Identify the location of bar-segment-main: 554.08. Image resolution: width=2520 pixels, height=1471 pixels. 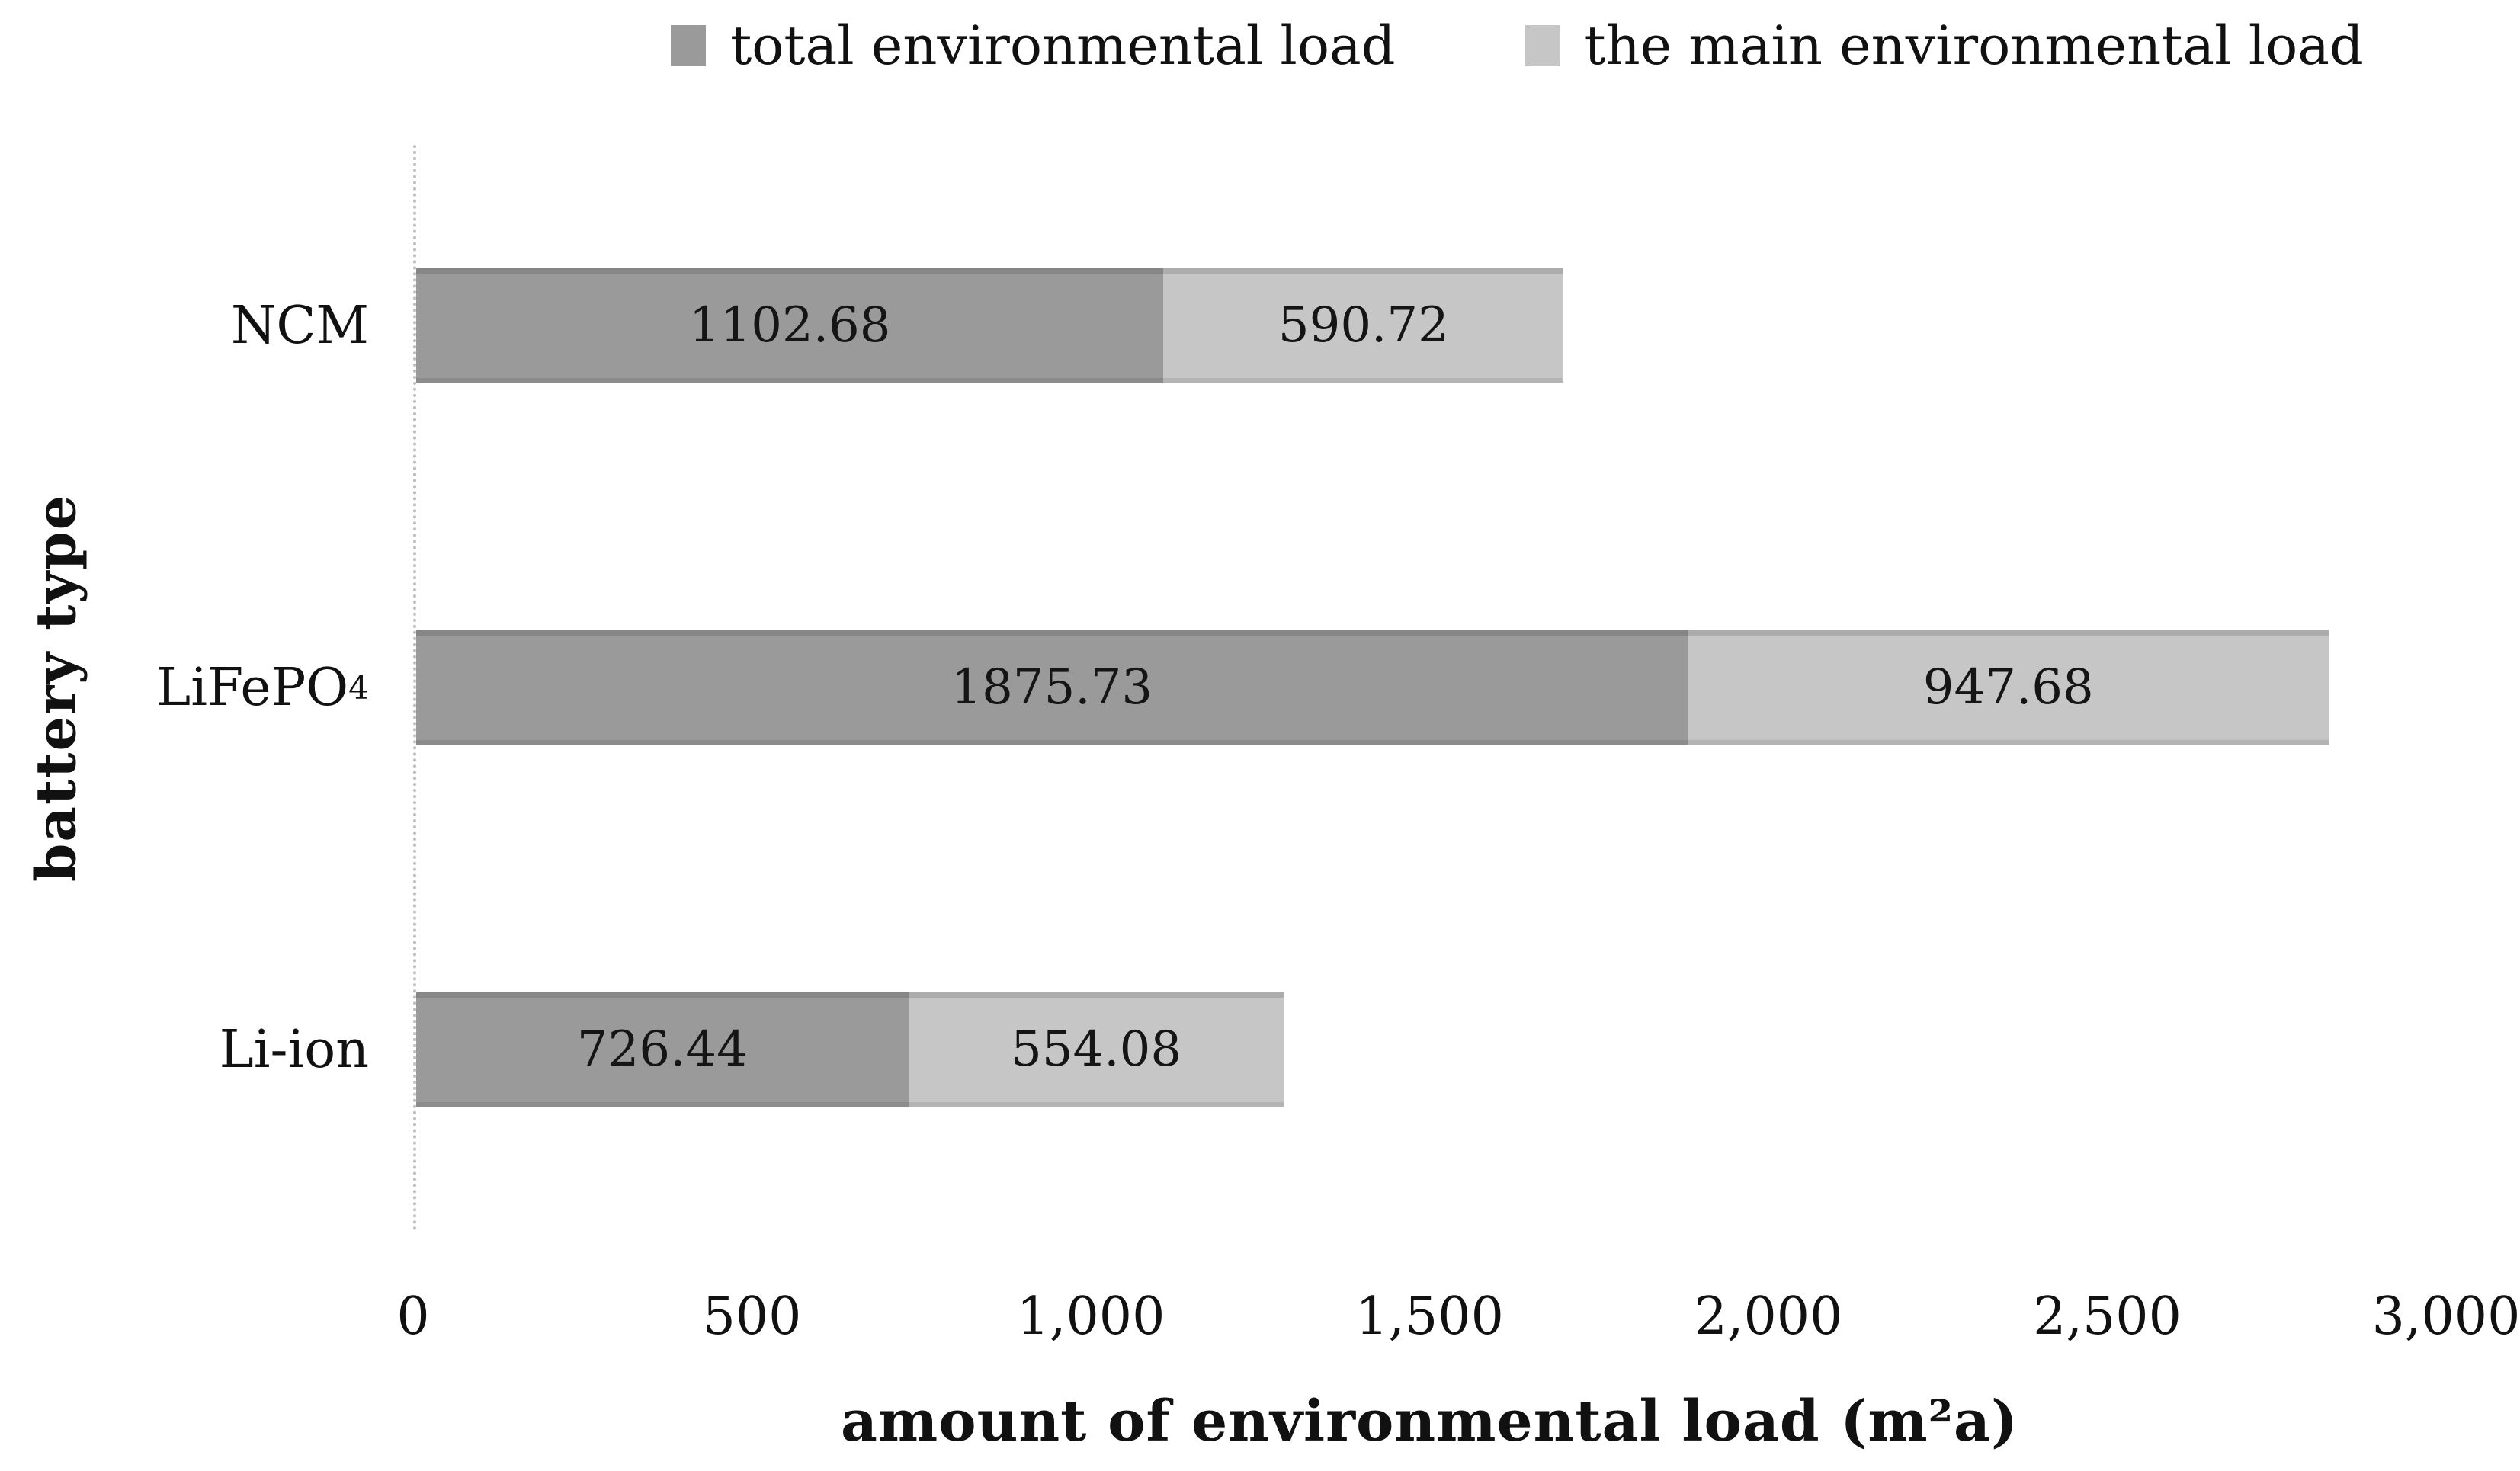
(1096, 1049).